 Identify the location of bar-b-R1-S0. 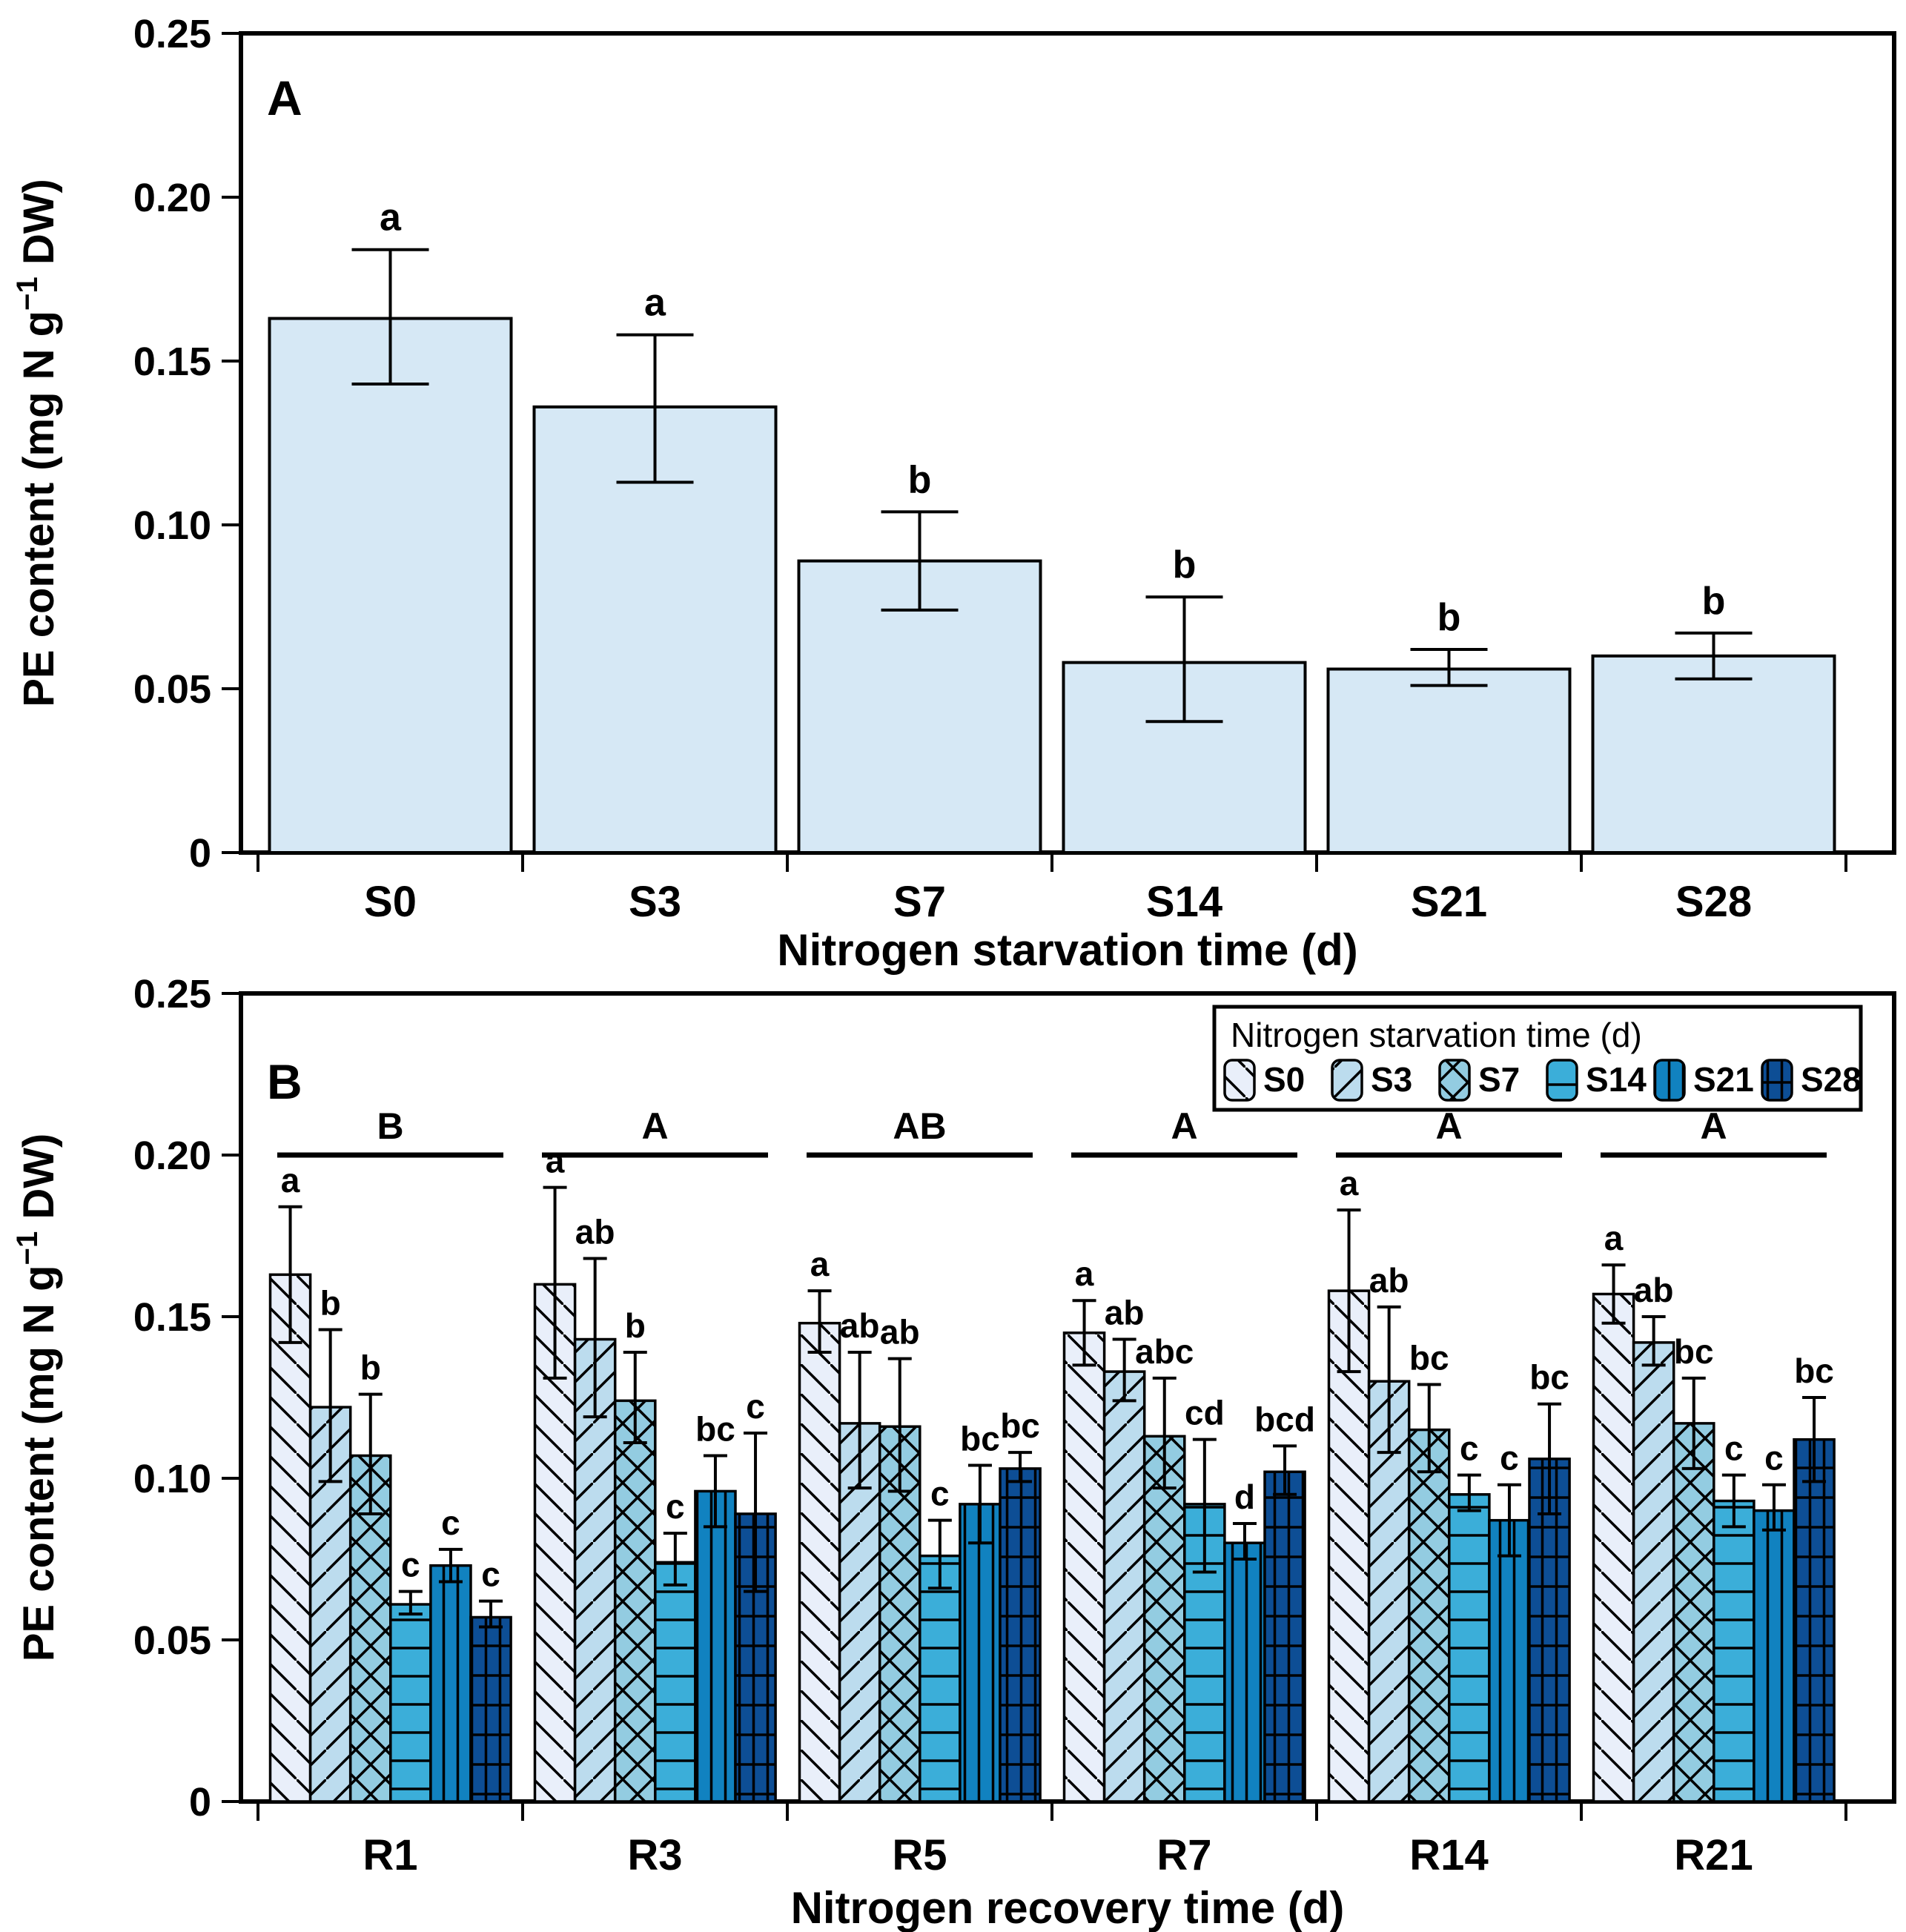
(290, 1538).